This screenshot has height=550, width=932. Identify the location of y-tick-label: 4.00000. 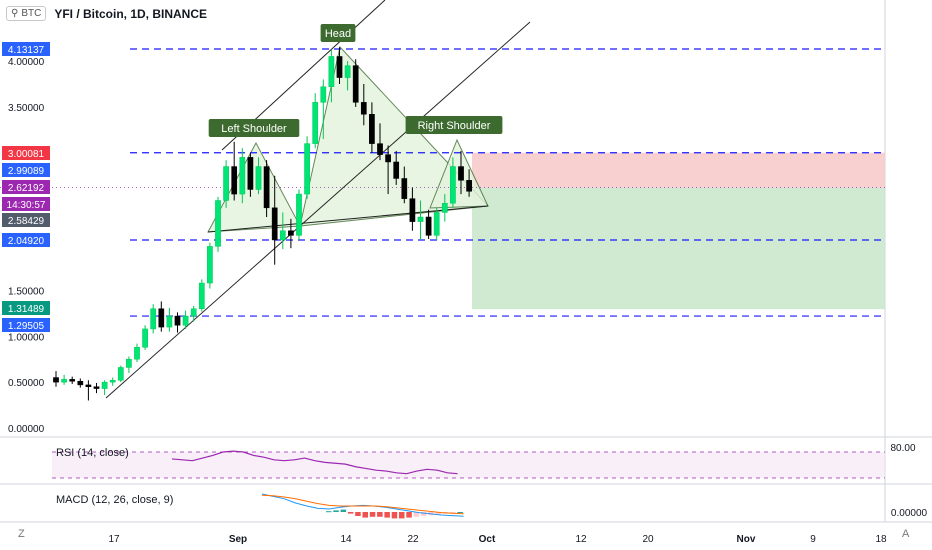
(26, 62).